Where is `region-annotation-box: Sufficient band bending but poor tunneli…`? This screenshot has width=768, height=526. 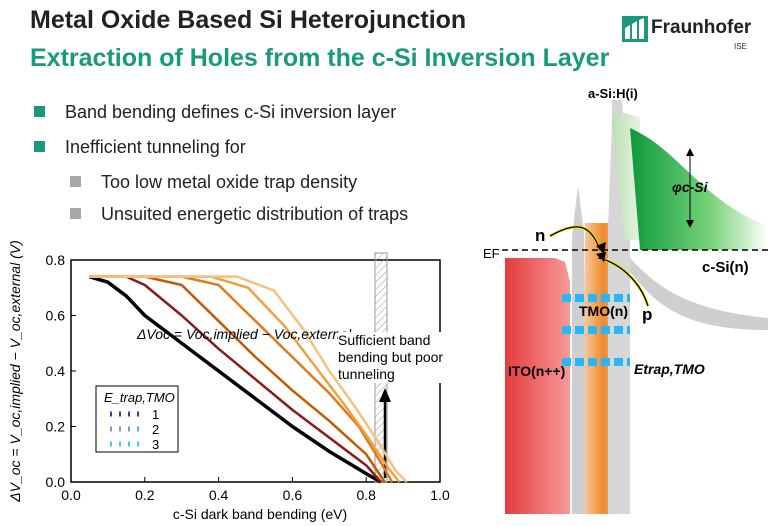
region-annotation-box: Sufficient band bending but poor tunneli… is located at coordinates (404, 357).